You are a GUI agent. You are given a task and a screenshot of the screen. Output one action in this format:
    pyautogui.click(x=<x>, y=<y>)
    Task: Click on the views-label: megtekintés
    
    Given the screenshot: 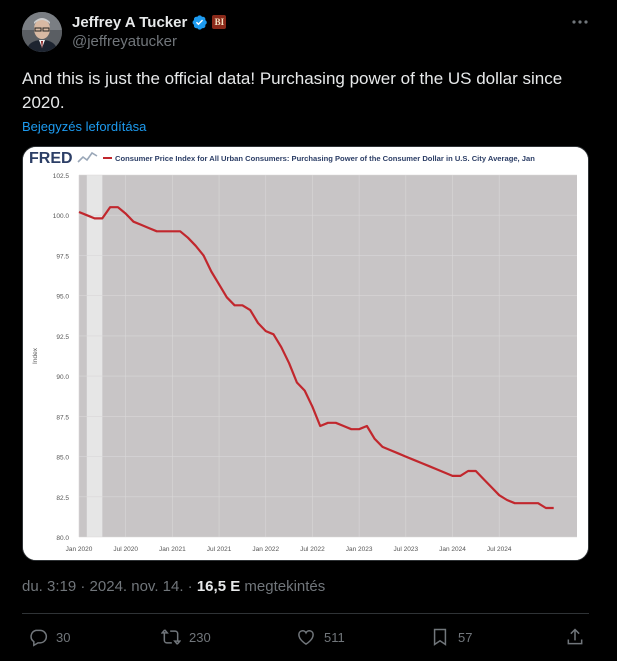 What is the action you would take?
    pyautogui.click(x=283, y=586)
    